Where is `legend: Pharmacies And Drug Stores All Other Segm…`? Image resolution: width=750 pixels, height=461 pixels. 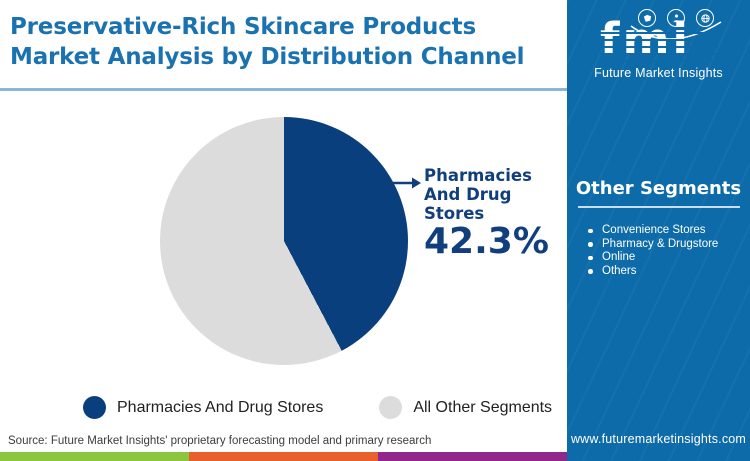 legend: Pharmacies And Drug Stores All Other Segm… is located at coordinates (317, 407).